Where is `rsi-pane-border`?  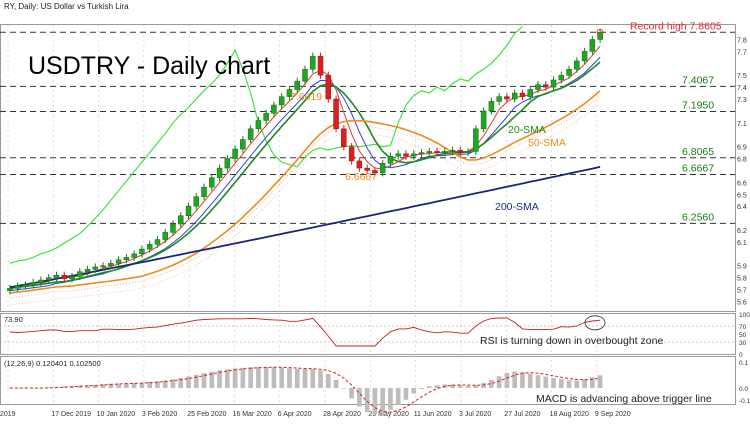 rsi-pane-border is located at coordinates (368, 334).